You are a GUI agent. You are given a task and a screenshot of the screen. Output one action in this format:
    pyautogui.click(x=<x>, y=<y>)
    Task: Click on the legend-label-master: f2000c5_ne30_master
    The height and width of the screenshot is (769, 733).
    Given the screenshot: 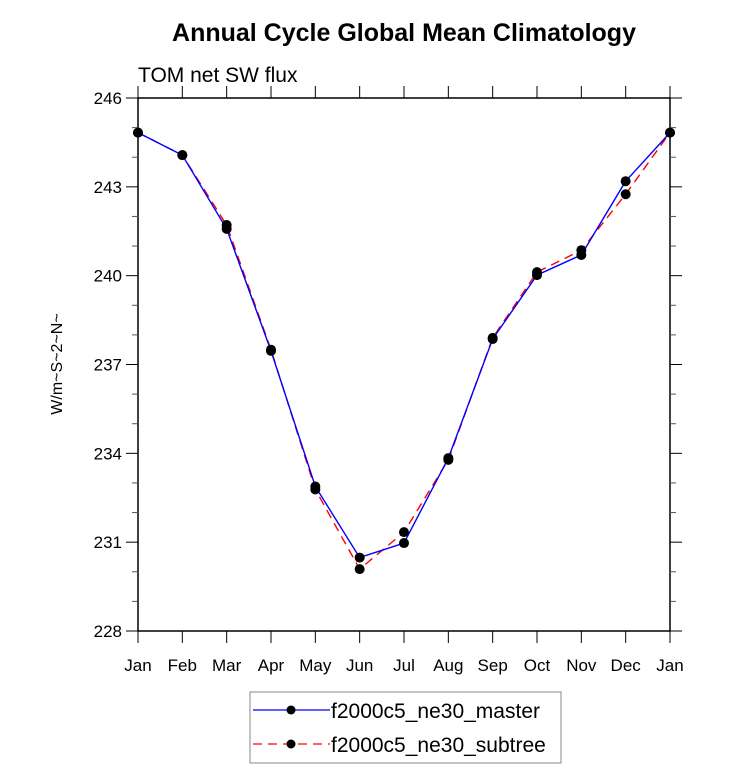 What is the action you would take?
    pyautogui.click(x=435, y=711)
    